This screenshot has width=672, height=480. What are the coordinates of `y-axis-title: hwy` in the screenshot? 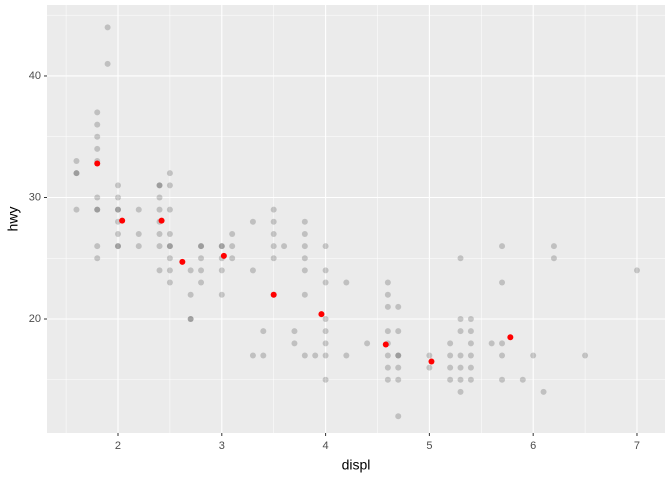 It's located at (13, 219).